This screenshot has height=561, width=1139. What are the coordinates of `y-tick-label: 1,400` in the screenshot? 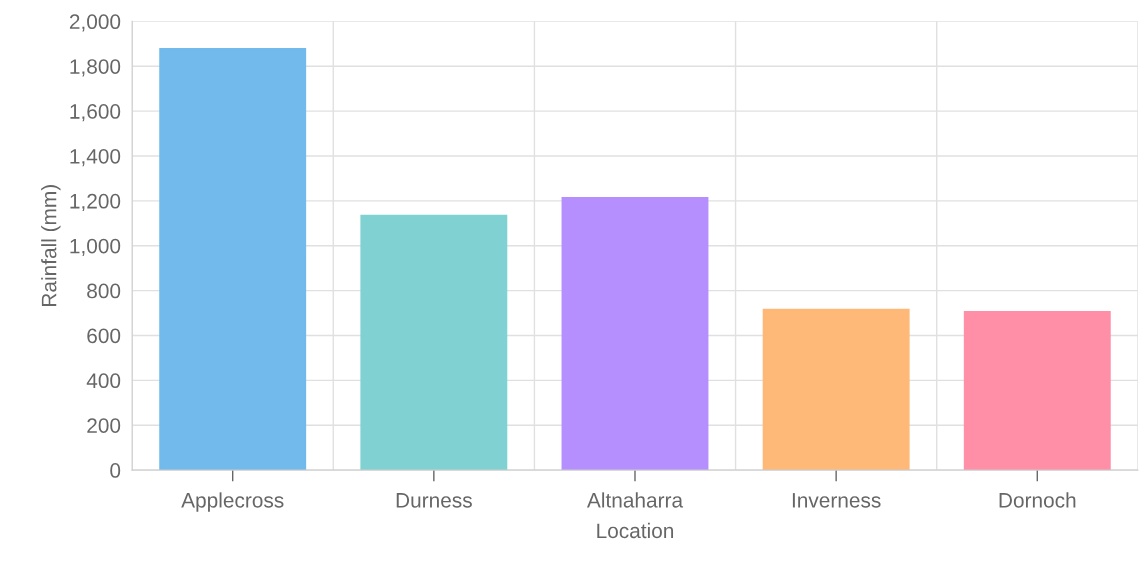 It's located at (95, 157).